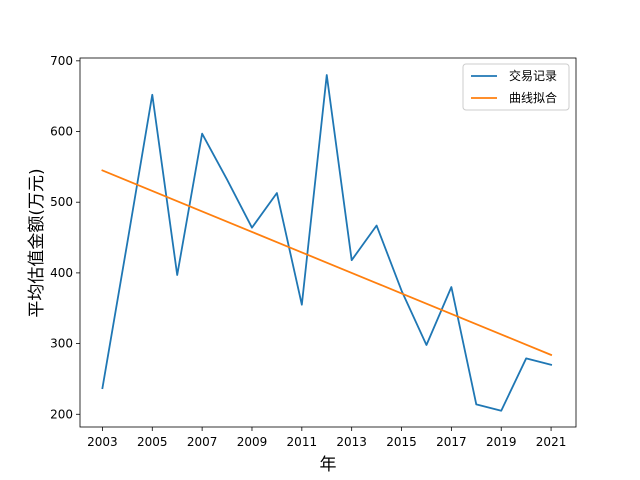  I want to click on legend-label-curve-fit: 曲线拟合, so click(533, 97).